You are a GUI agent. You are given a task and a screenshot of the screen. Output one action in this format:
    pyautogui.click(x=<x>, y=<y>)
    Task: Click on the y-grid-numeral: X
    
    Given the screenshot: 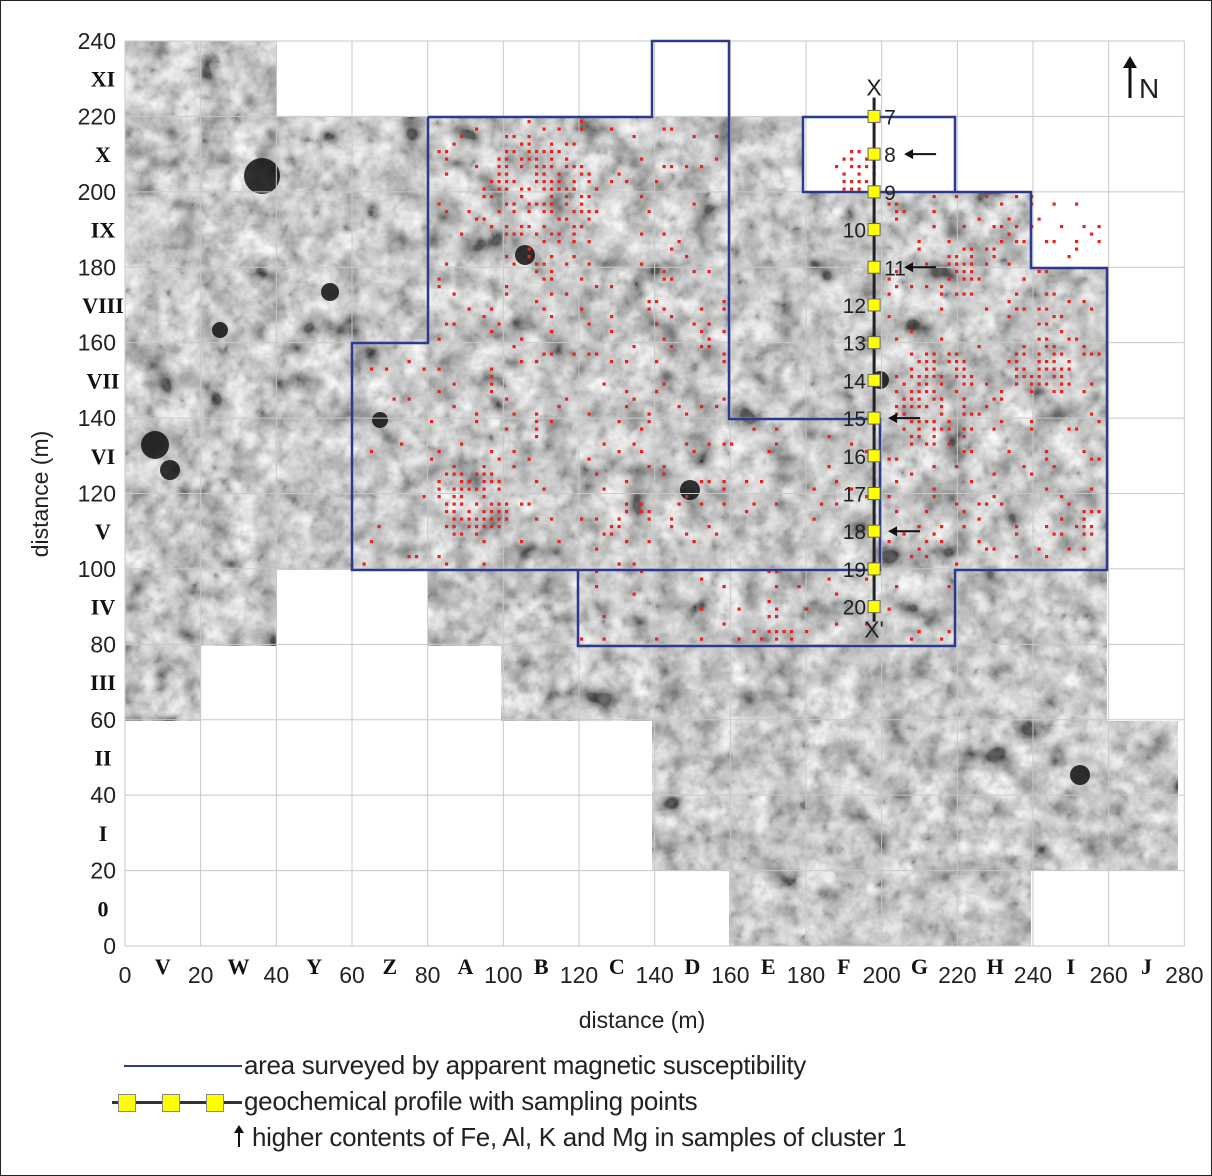 What is the action you would take?
    pyautogui.click(x=103, y=154)
    